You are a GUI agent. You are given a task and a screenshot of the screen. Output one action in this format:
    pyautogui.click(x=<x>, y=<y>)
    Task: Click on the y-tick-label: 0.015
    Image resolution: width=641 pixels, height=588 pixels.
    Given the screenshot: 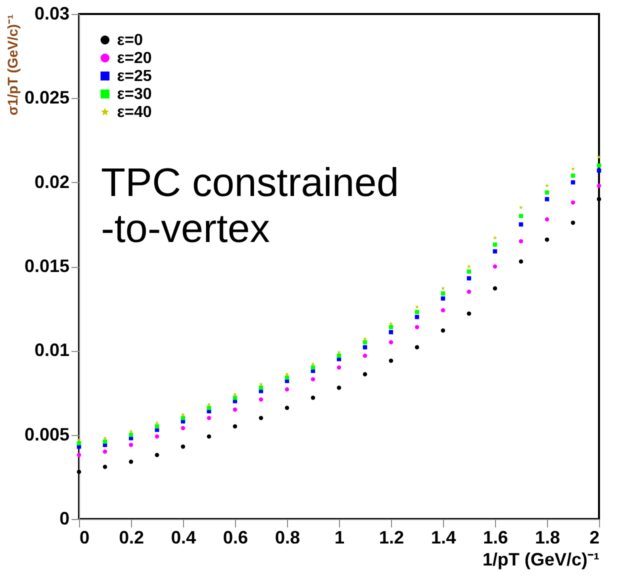 What is the action you would take?
    pyautogui.click(x=47, y=266)
    